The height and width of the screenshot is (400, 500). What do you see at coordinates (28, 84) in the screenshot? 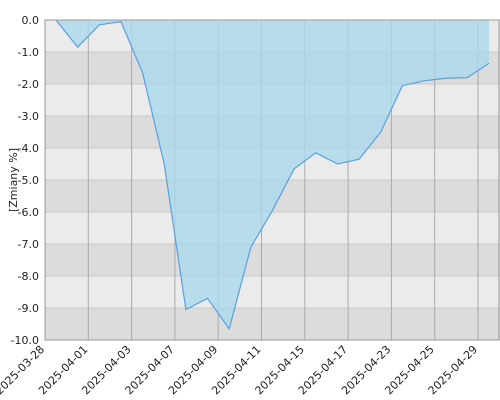
I see `y-tick-label: -2.0` at bounding box center [28, 84].